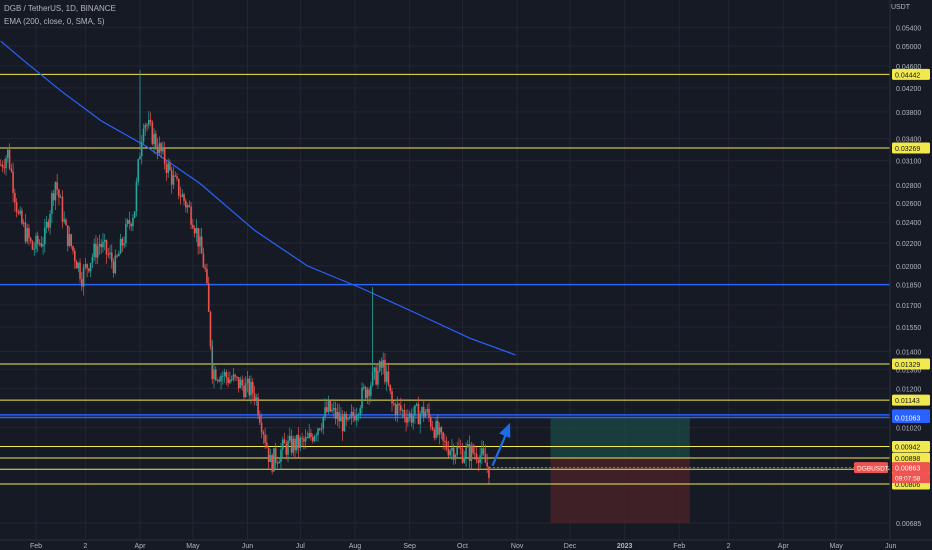  What do you see at coordinates (54, 21) in the screenshot?
I see `indicator-legend: EMA (200, close, 0, SMA, 5)` at bounding box center [54, 21].